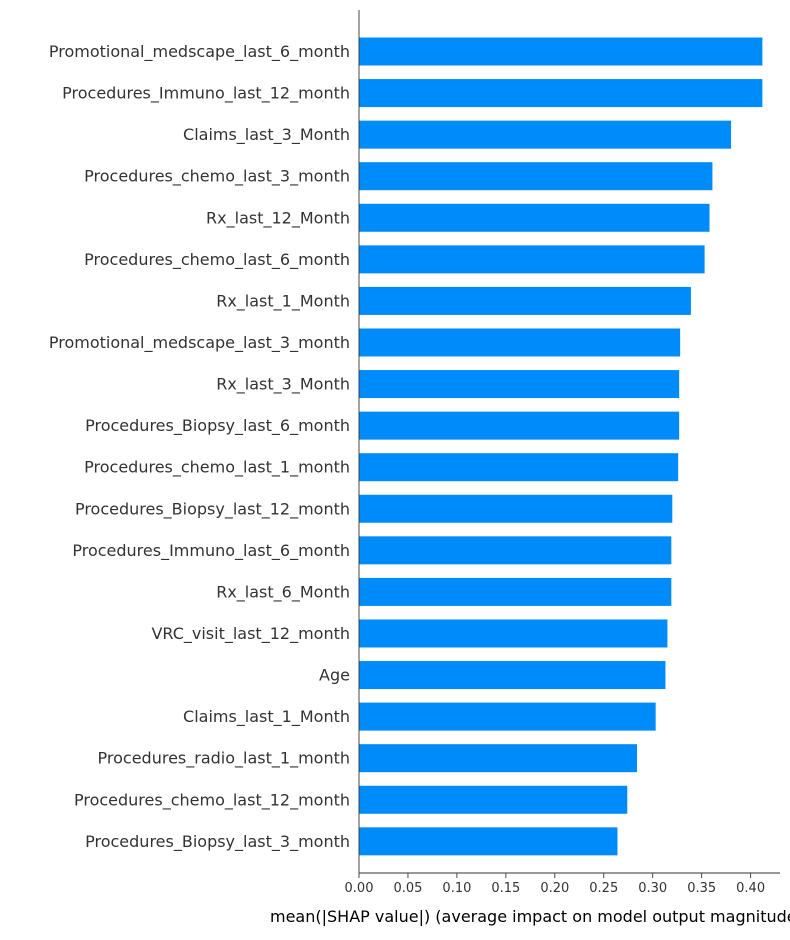  Describe the element at coordinates (603, 888) in the screenshot. I see `x-tick-label-6: 0.25` at that location.